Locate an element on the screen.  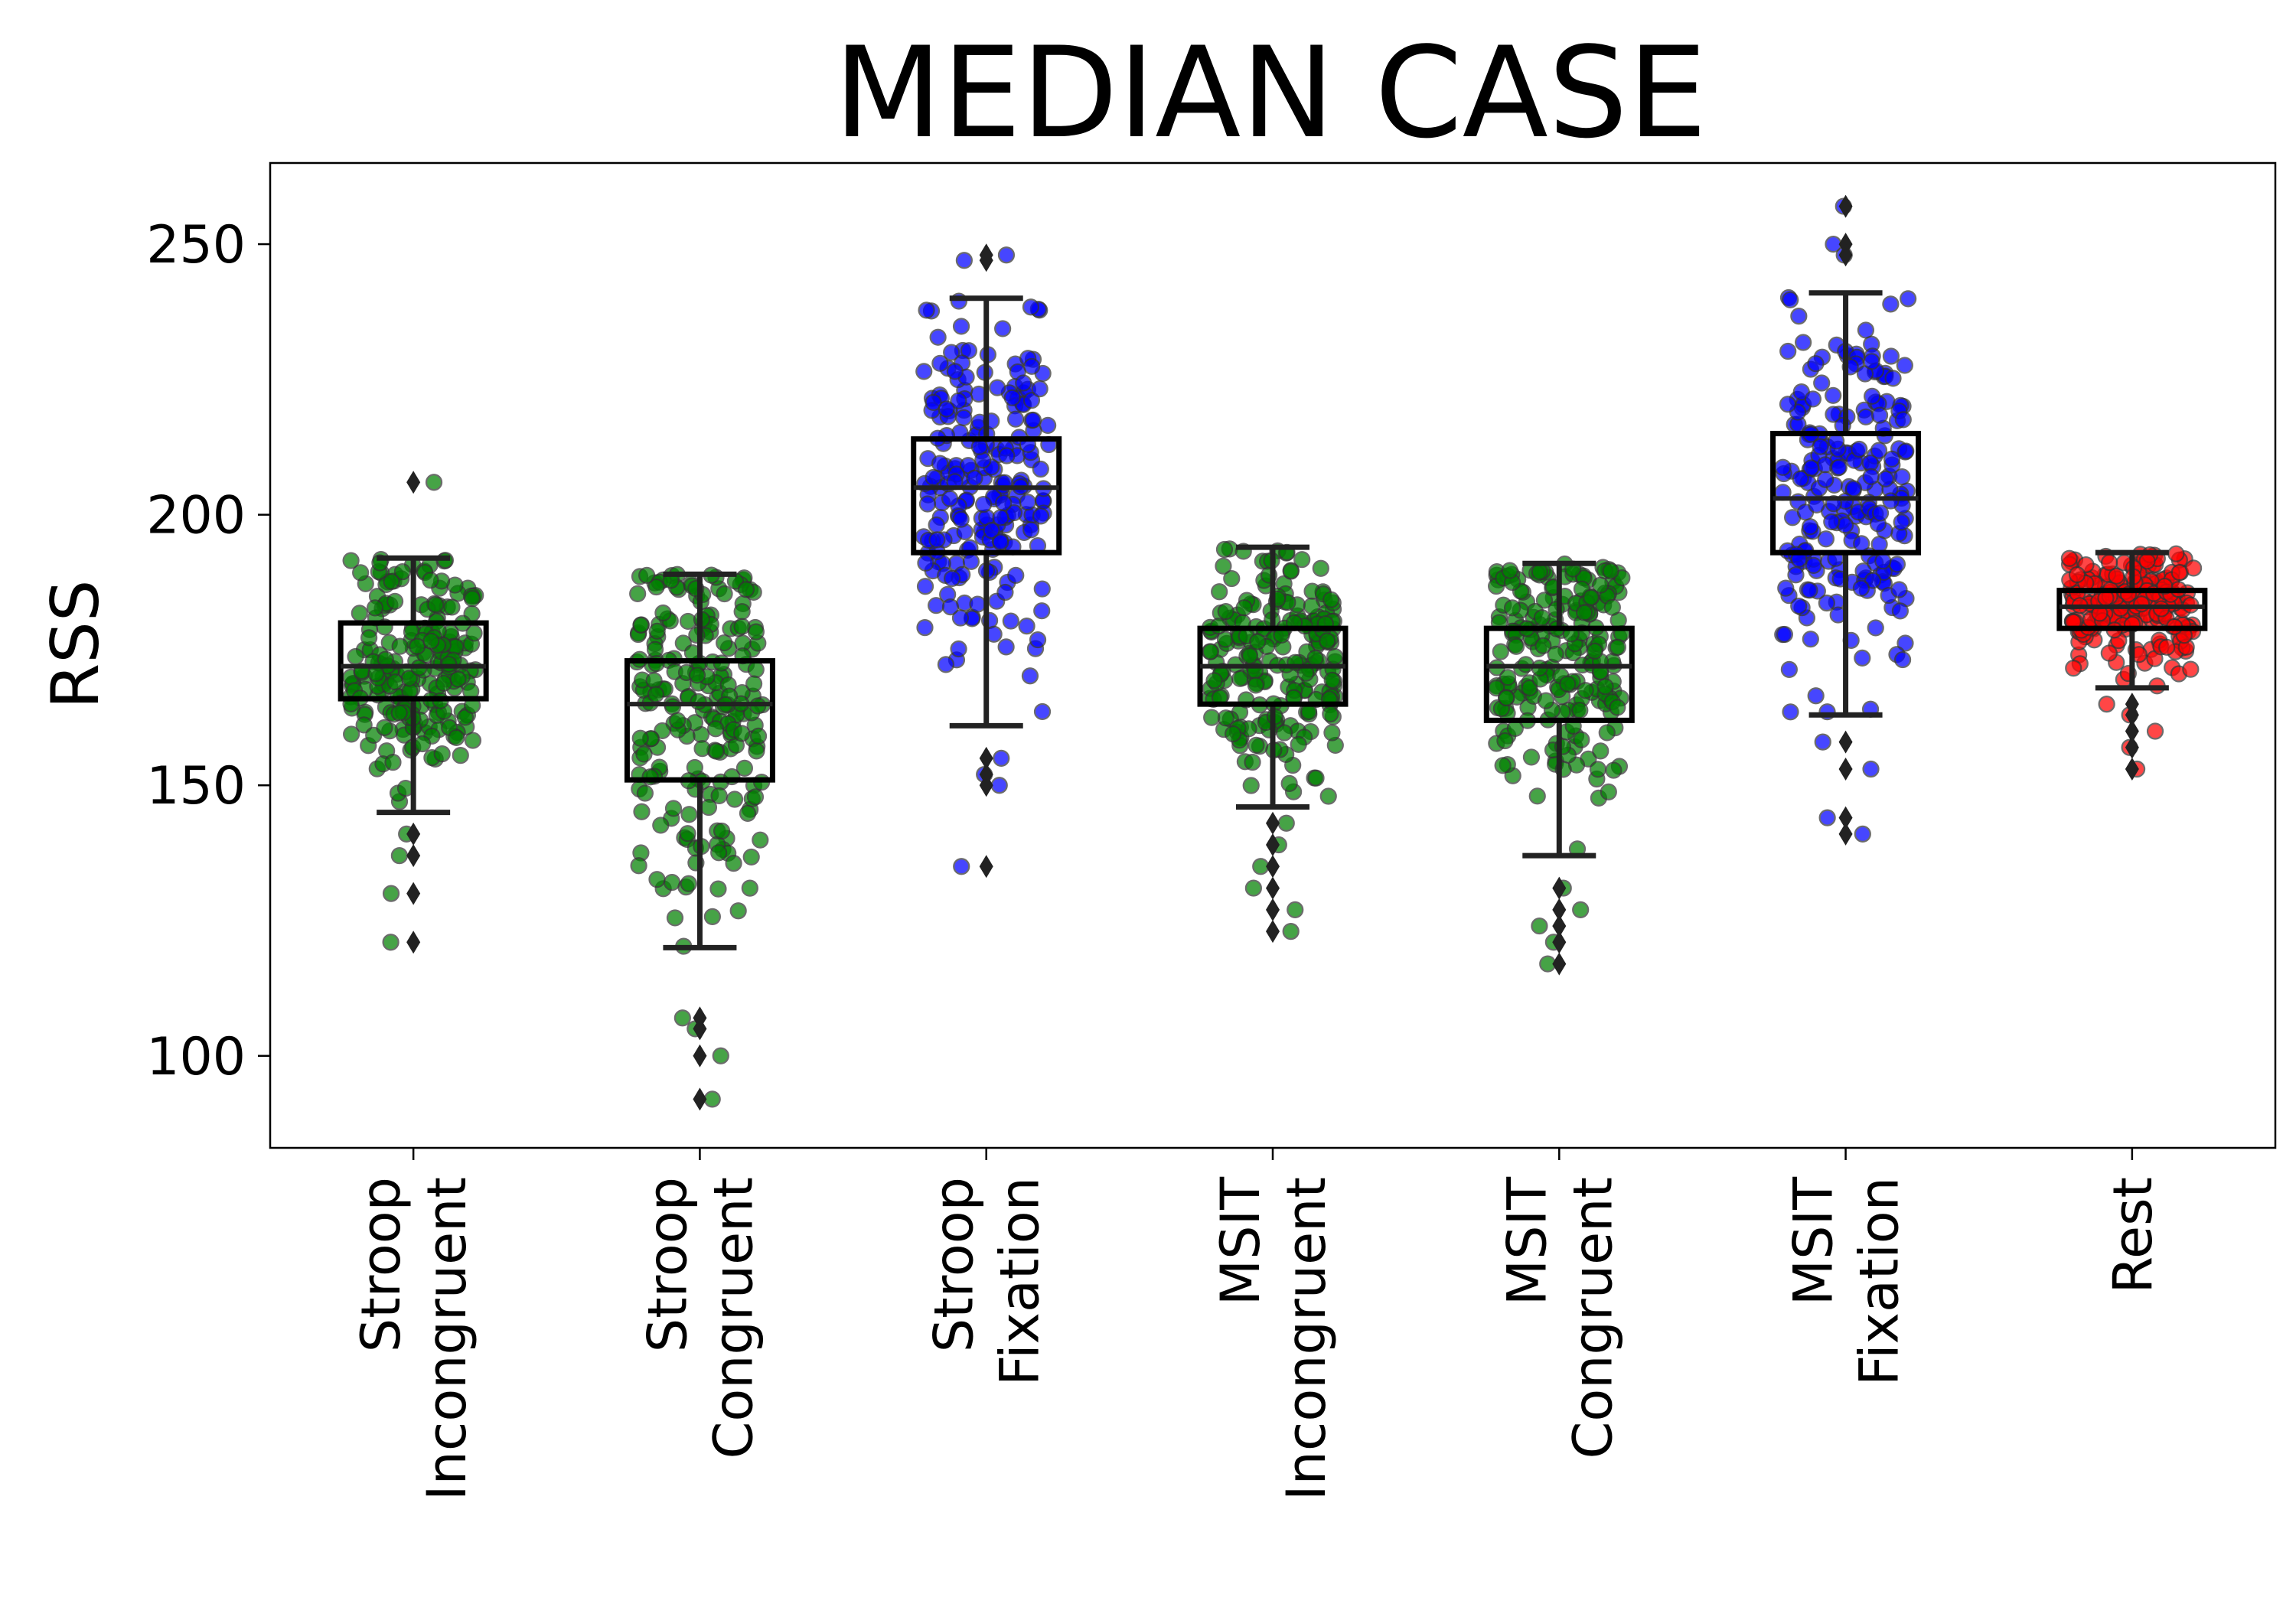
y-tick-label: 100 is located at coordinates (196, 1057).